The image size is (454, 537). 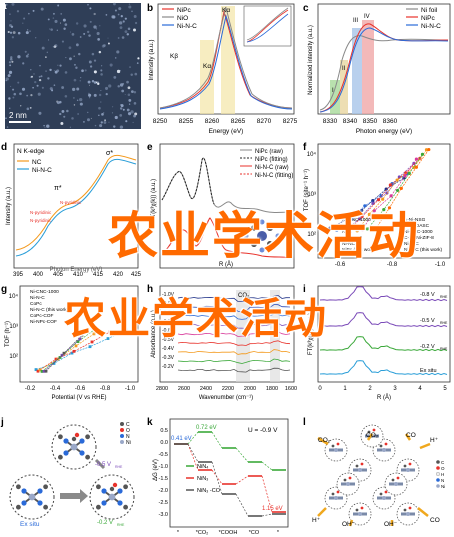 What do you see at coordinates (440, 265) in the screenshot?
I see `x-tick-label: -1.0` at bounding box center [440, 265].